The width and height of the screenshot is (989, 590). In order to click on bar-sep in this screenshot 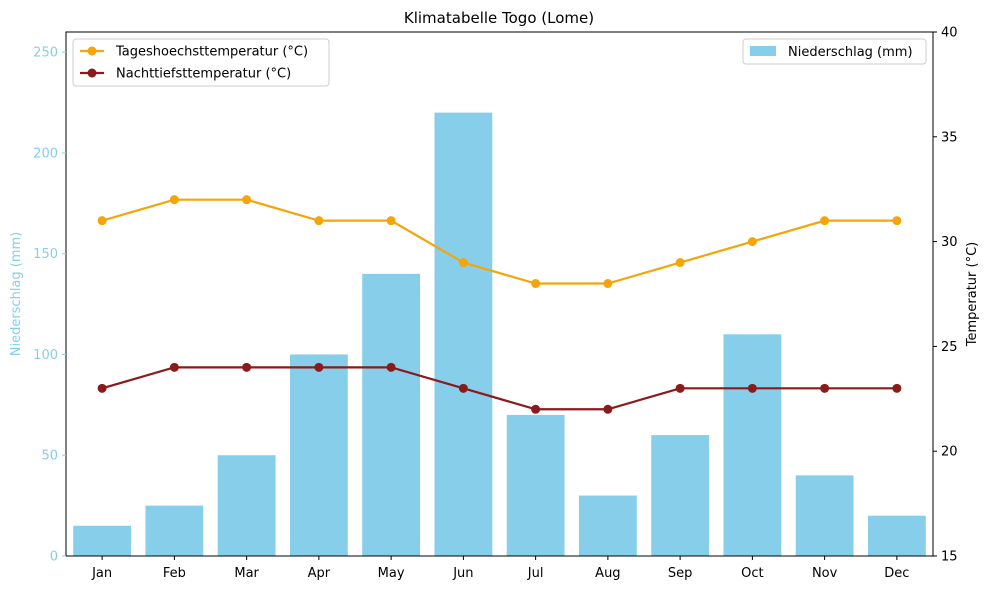, I will do `click(680, 495)`.